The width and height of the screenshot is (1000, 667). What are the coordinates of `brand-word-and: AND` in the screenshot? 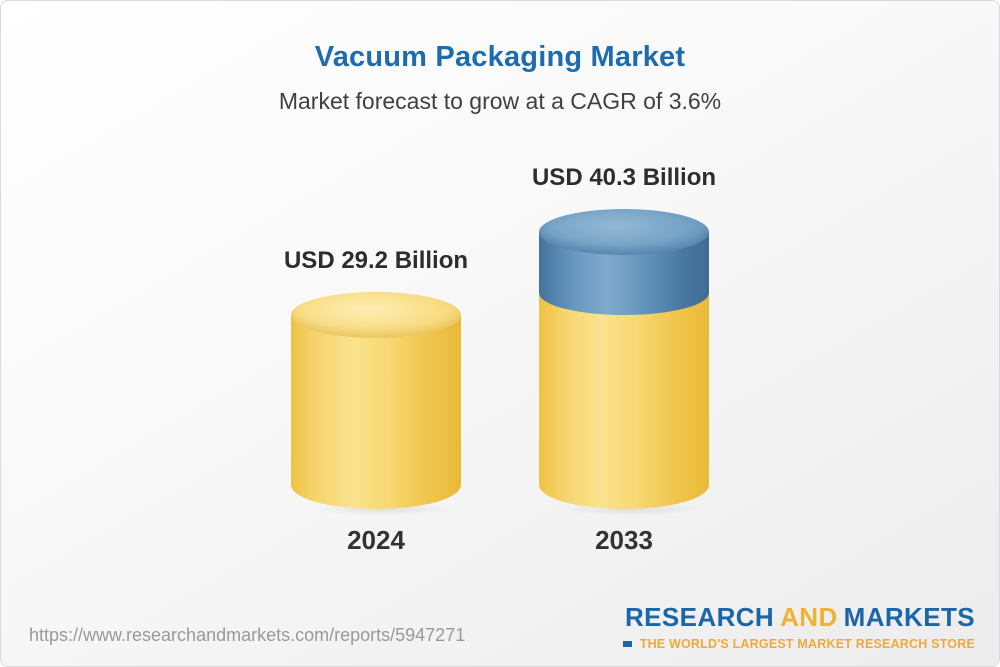 It's located at (809, 617).